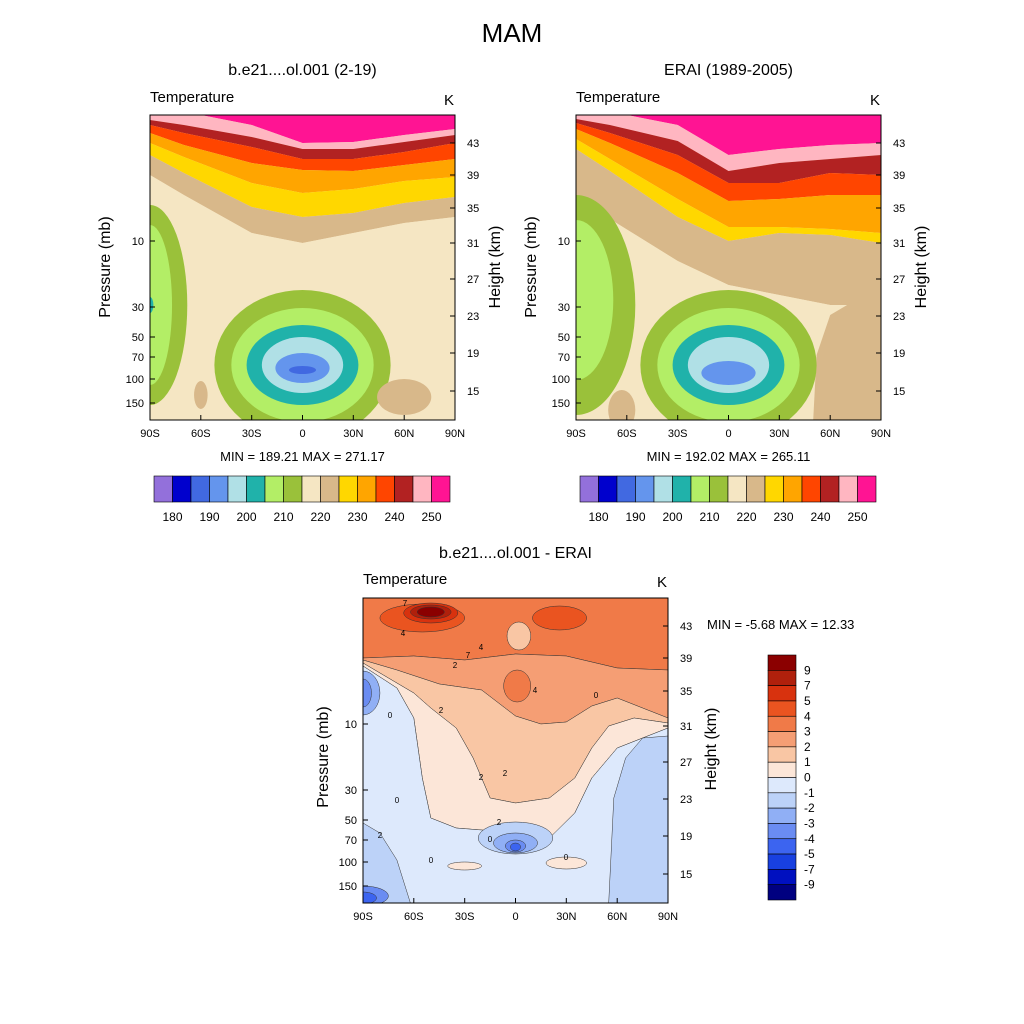 The height and width of the screenshot is (1024, 1024). Describe the element at coordinates (351, 841) in the screenshot. I see `y-tick-label: 70` at that location.